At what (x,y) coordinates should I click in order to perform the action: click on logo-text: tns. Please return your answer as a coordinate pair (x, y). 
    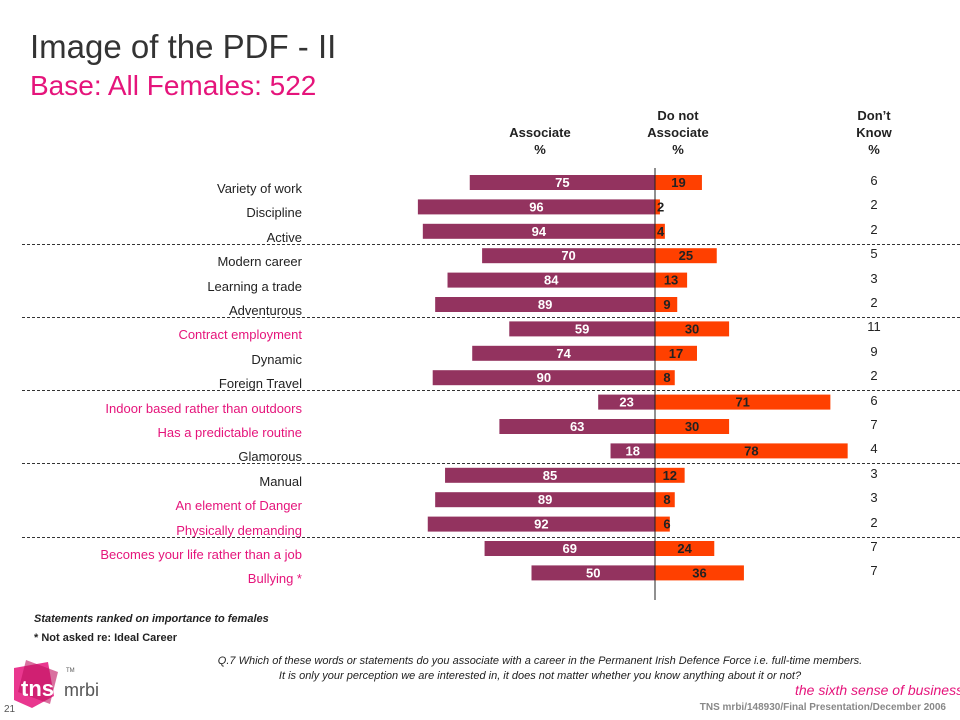
    Looking at the image, I should click on (37, 688).